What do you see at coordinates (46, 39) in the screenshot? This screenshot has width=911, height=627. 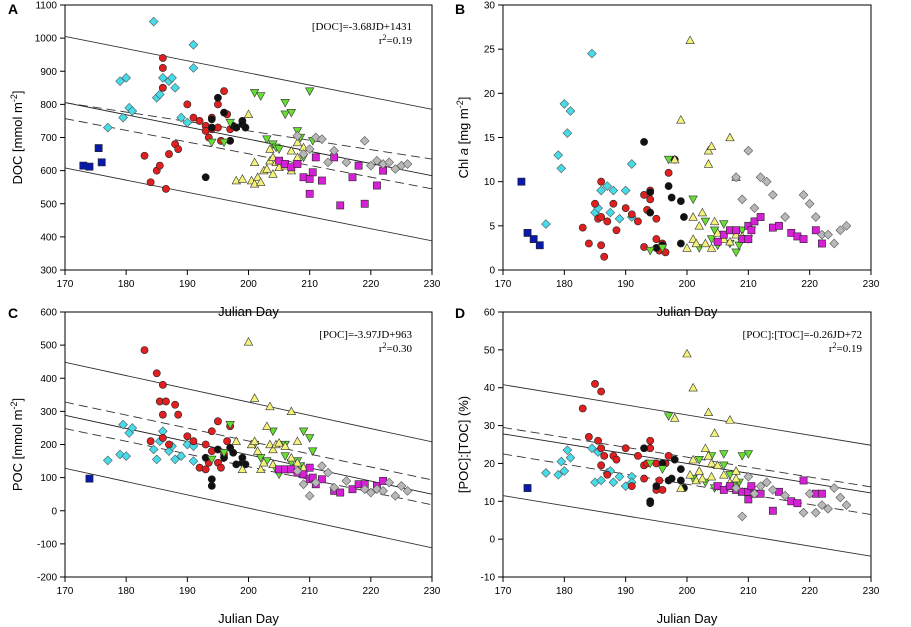 I see `y-tick-label: 1000` at bounding box center [46, 39].